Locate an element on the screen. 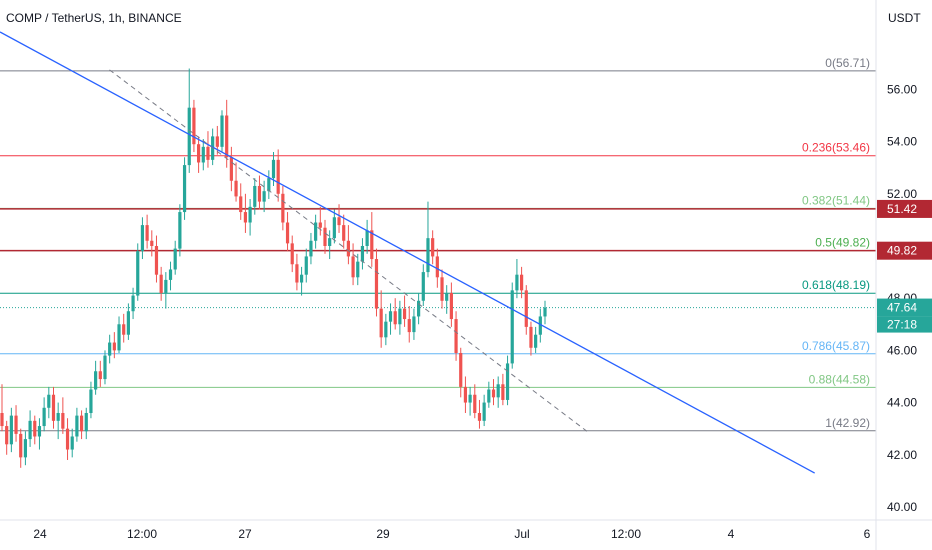 This screenshot has height=550, width=932. price-tag-label: 47.64 is located at coordinates (902, 308).